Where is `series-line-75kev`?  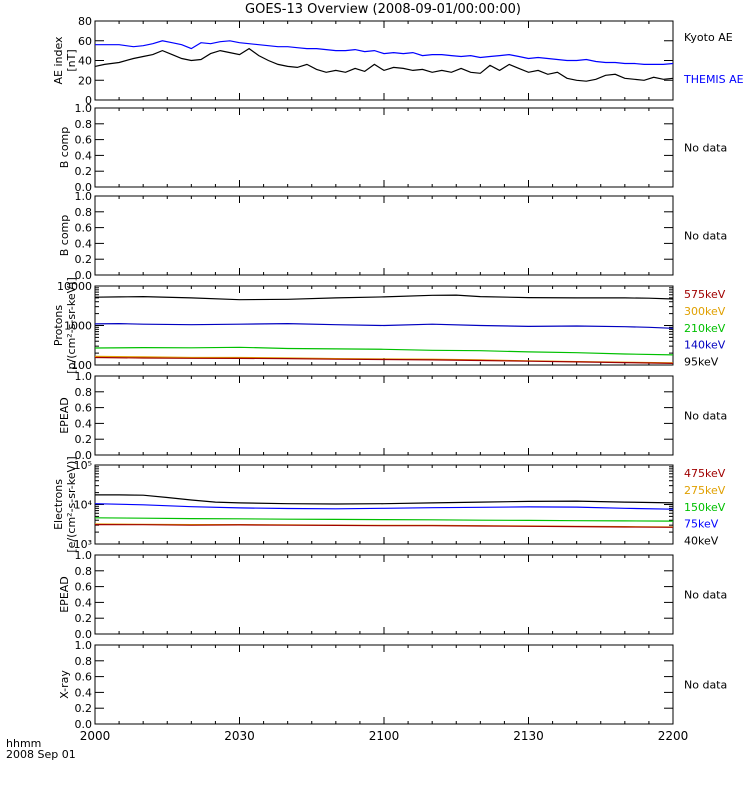 series-line-75kev is located at coordinates (384, 506).